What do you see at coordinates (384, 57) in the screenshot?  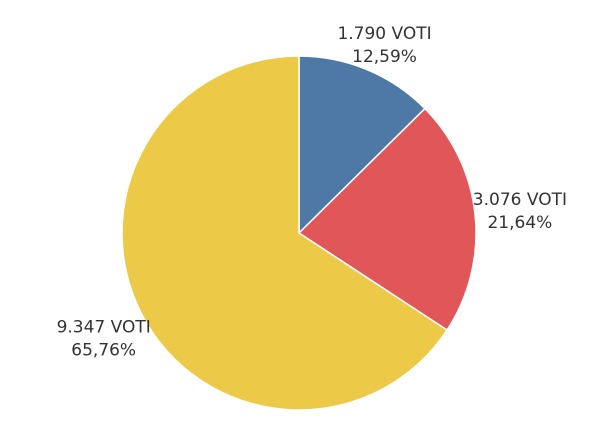 I see `slice-percent-label: 12,59%` at bounding box center [384, 57].